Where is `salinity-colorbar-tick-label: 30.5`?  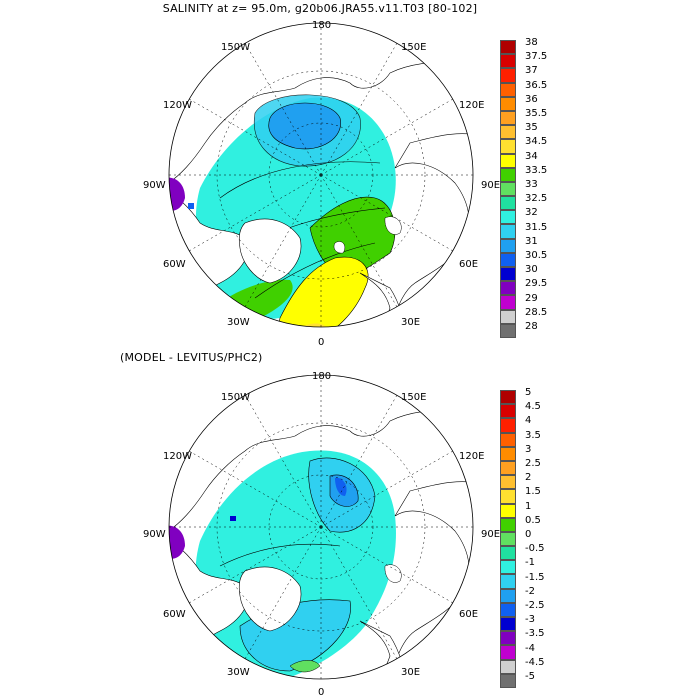 salinity-colorbar-tick-label: 30.5 is located at coordinates (536, 255).